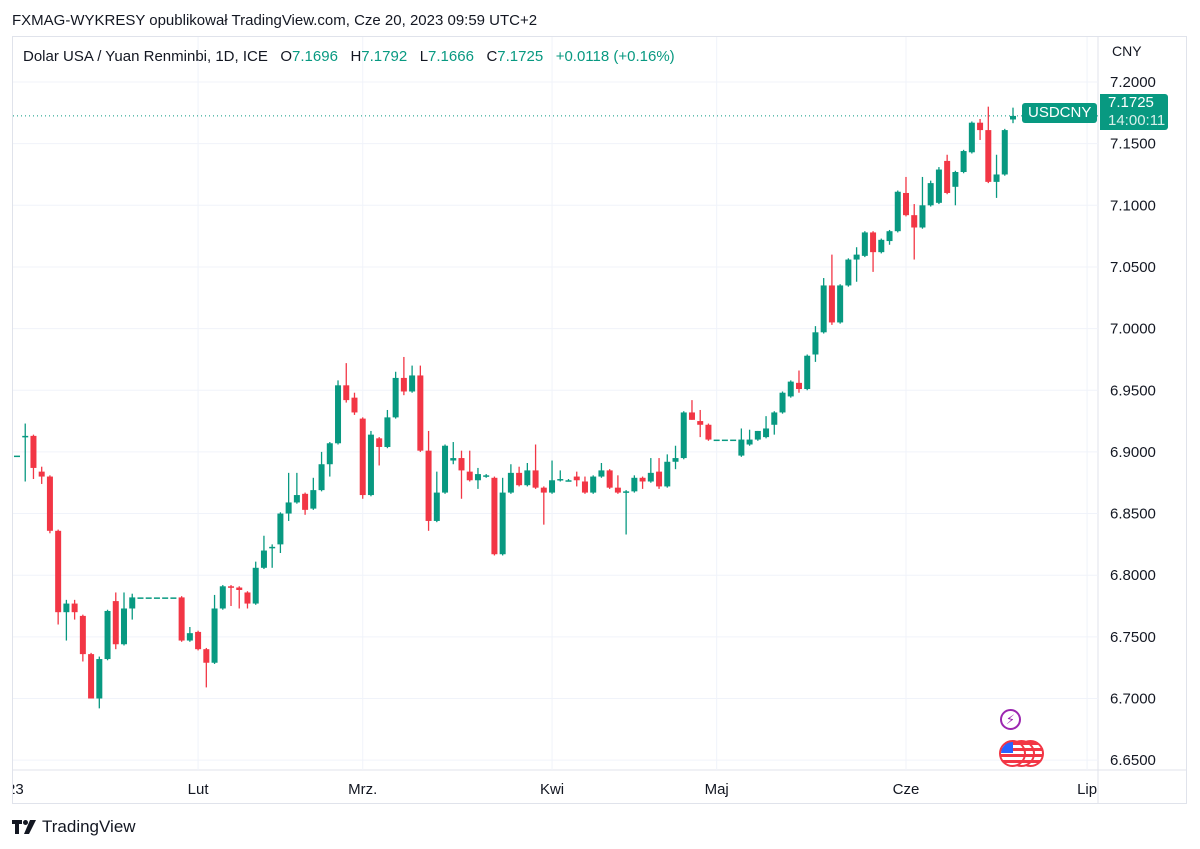 This screenshot has height=849, width=1200. What do you see at coordinates (1010, 719) in the screenshot?
I see `lightning-event-icon: ⚡︎` at bounding box center [1010, 719].